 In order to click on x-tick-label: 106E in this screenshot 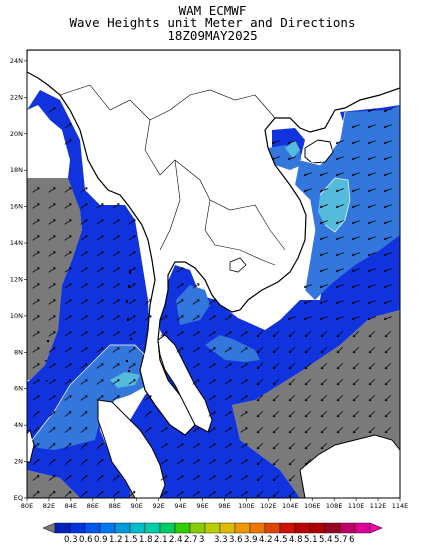, I will do `click(312, 506)`.